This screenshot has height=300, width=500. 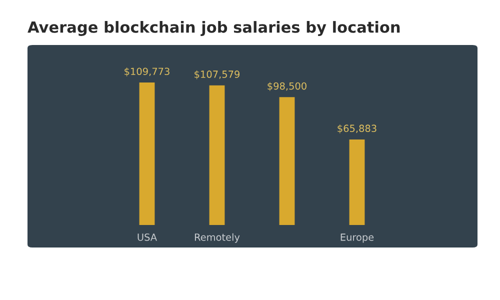 What do you see at coordinates (147, 72) in the screenshot?
I see `data-label: $109,773` at bounding box center [147, 72].